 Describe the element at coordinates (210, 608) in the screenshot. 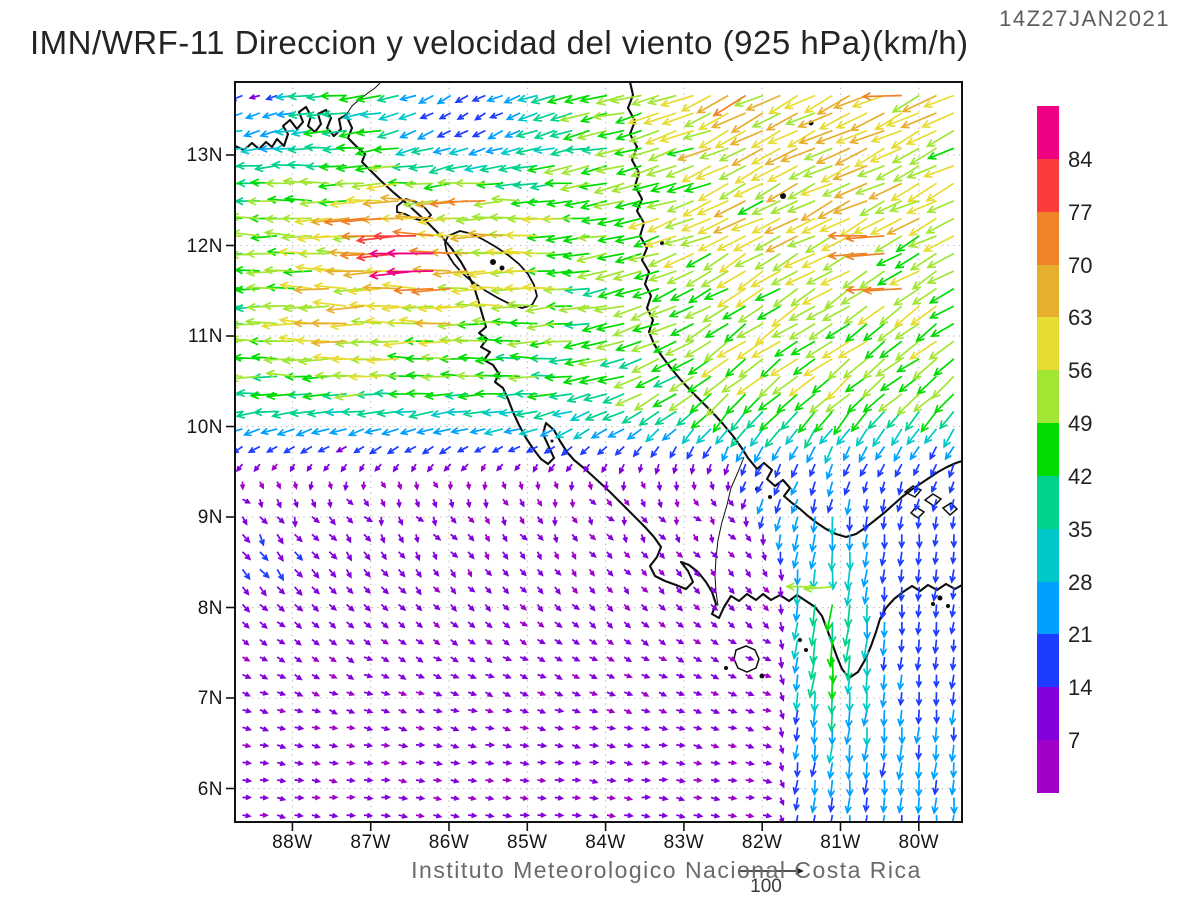

I see `lat-axis-label: 8N` at that location.